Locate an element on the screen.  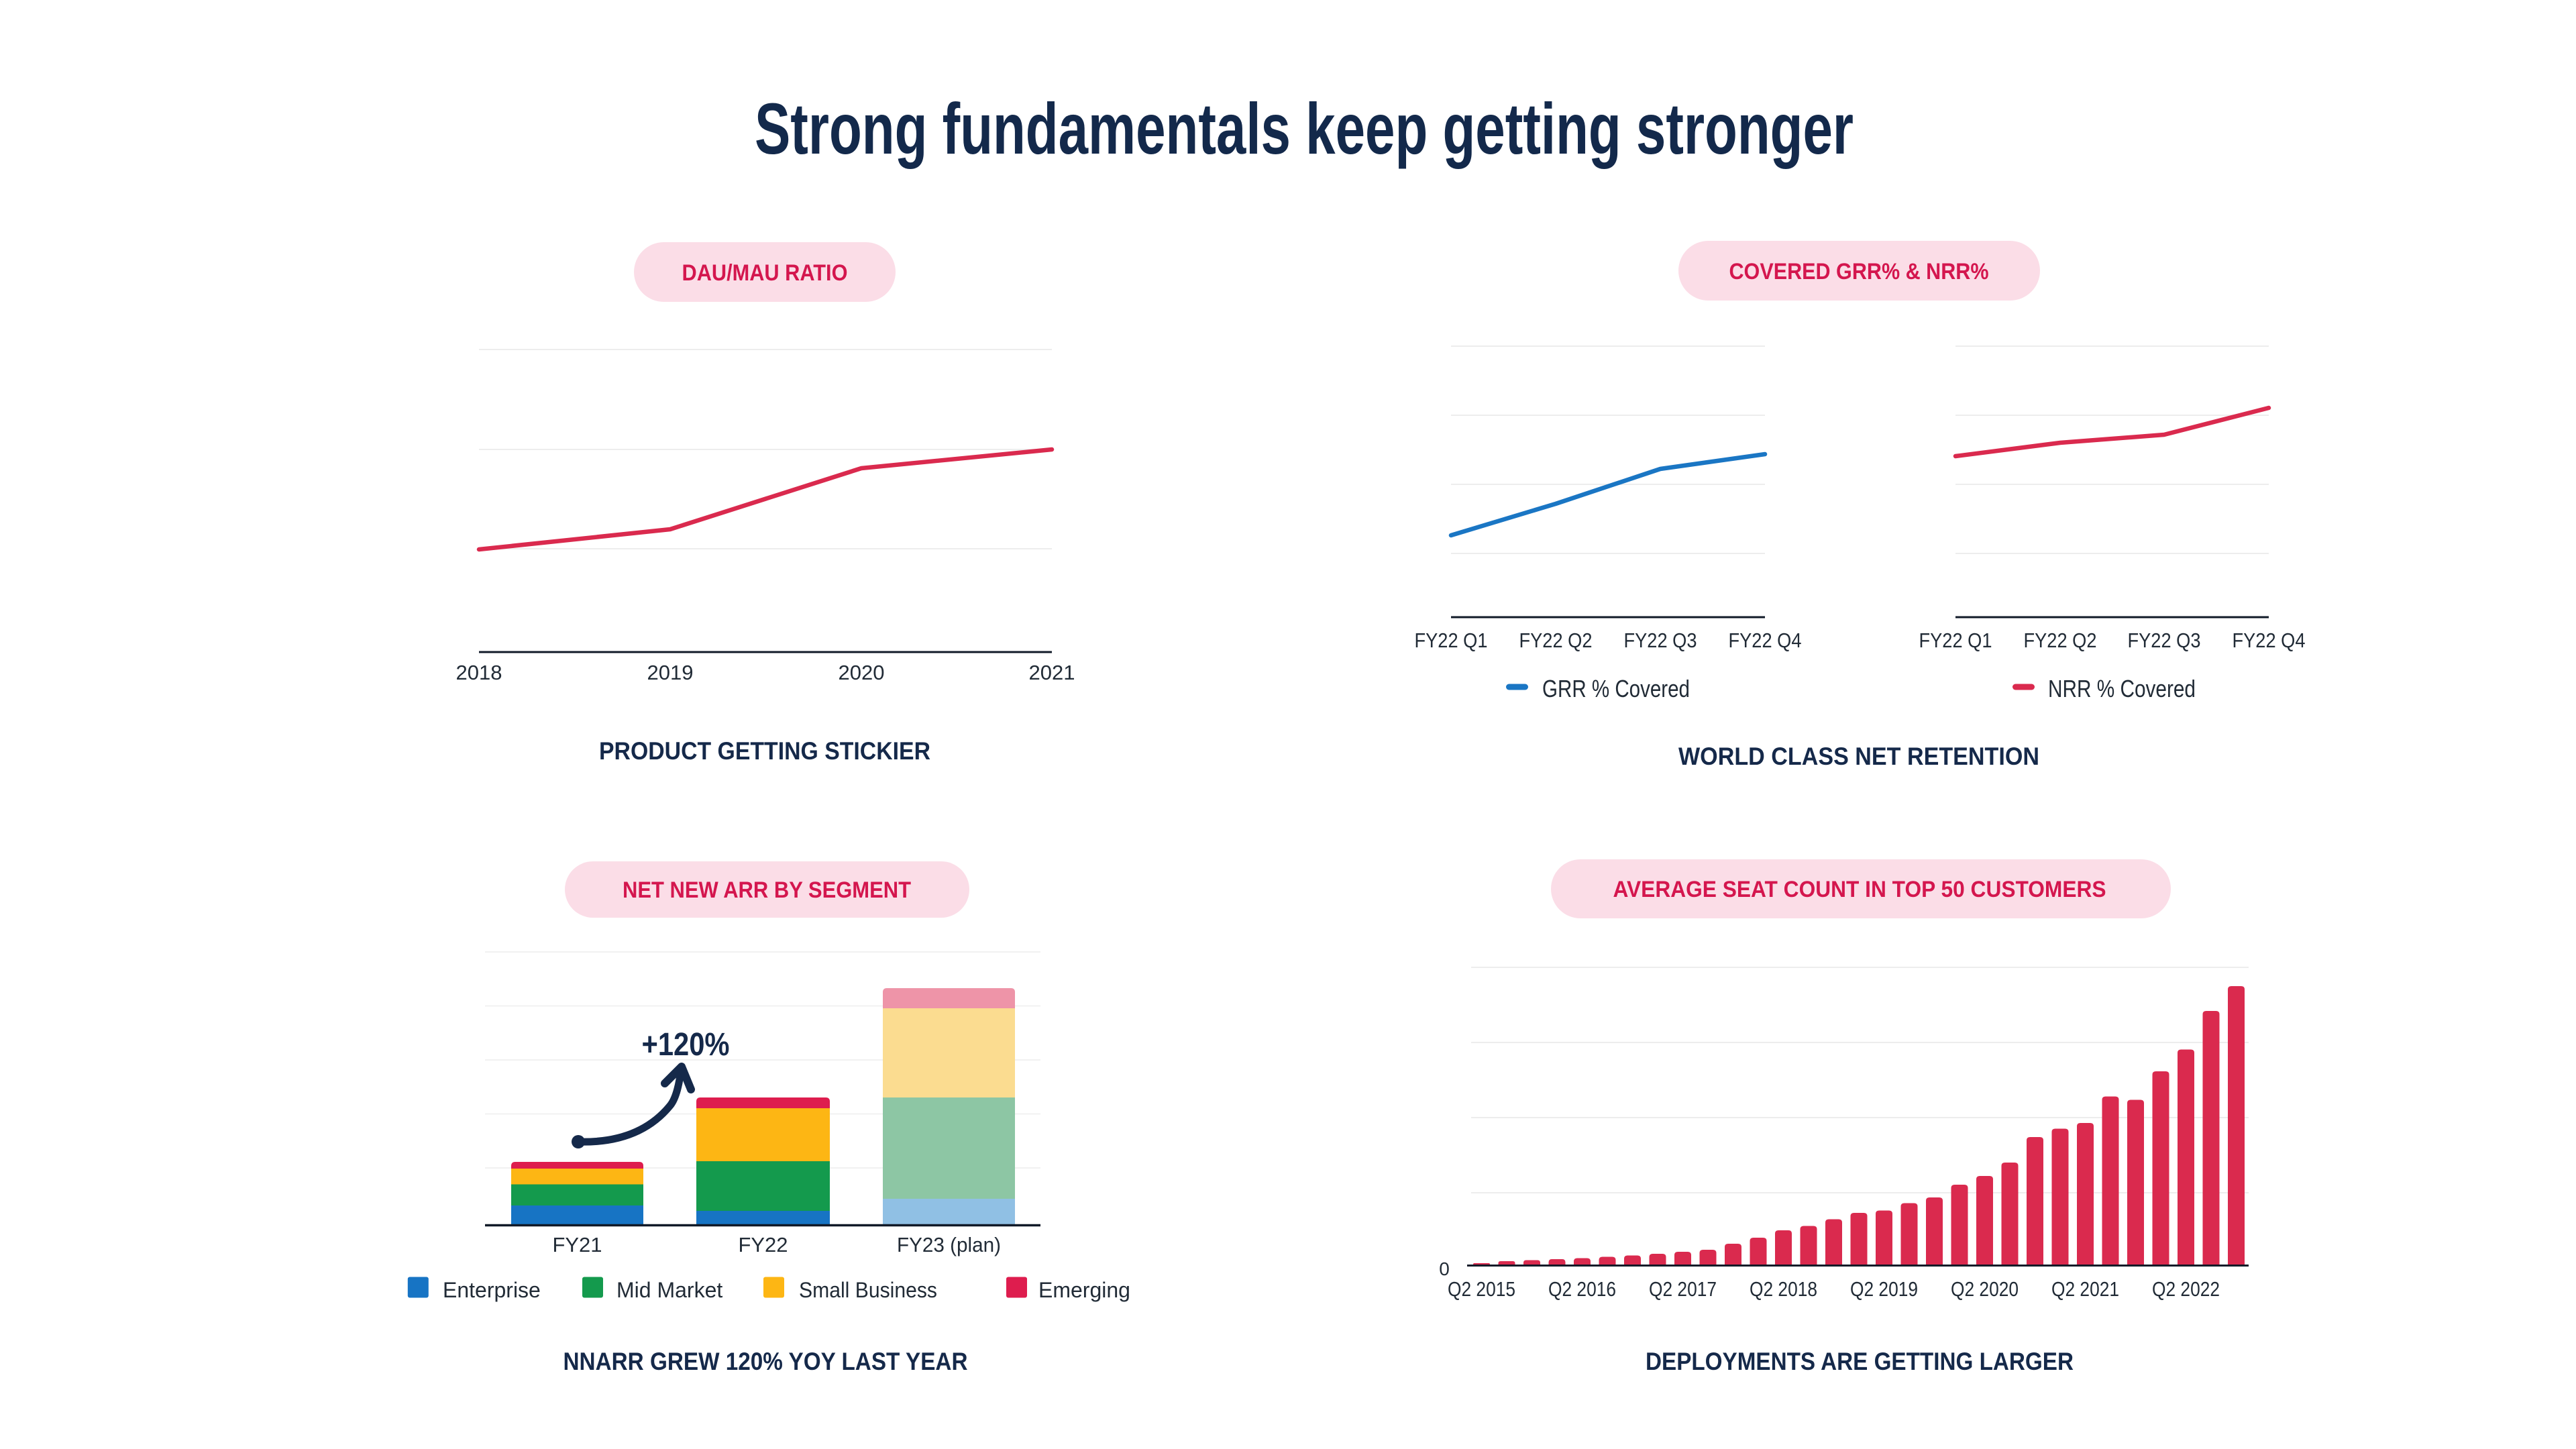
svg-text: Q2 2019 is located at coordinates (1884, 1289).